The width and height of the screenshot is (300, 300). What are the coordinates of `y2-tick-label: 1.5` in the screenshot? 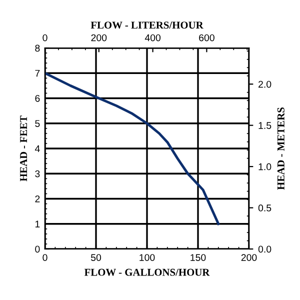 It's located at (265, 125).